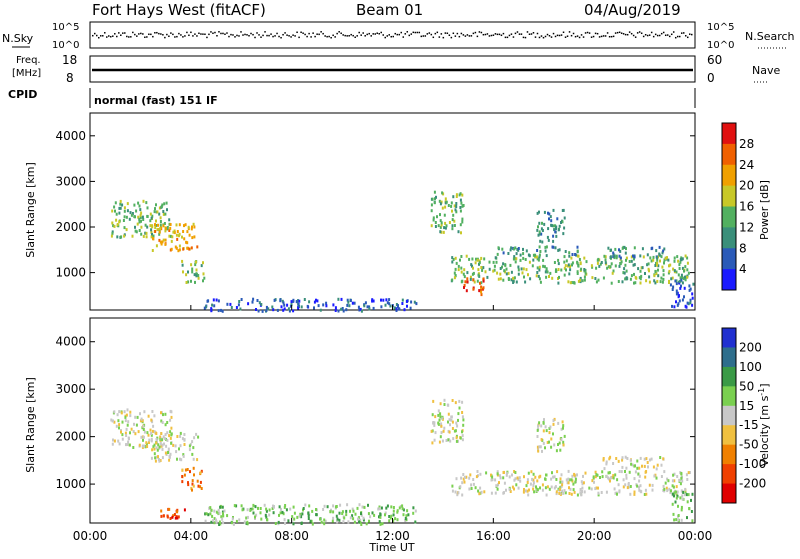 This screenshot has width=800, height=559. What do you see at coordinates (746, 186) in the screenshot?
I see `colorbar-tick-label: 20` at bounding box center [746, 186].